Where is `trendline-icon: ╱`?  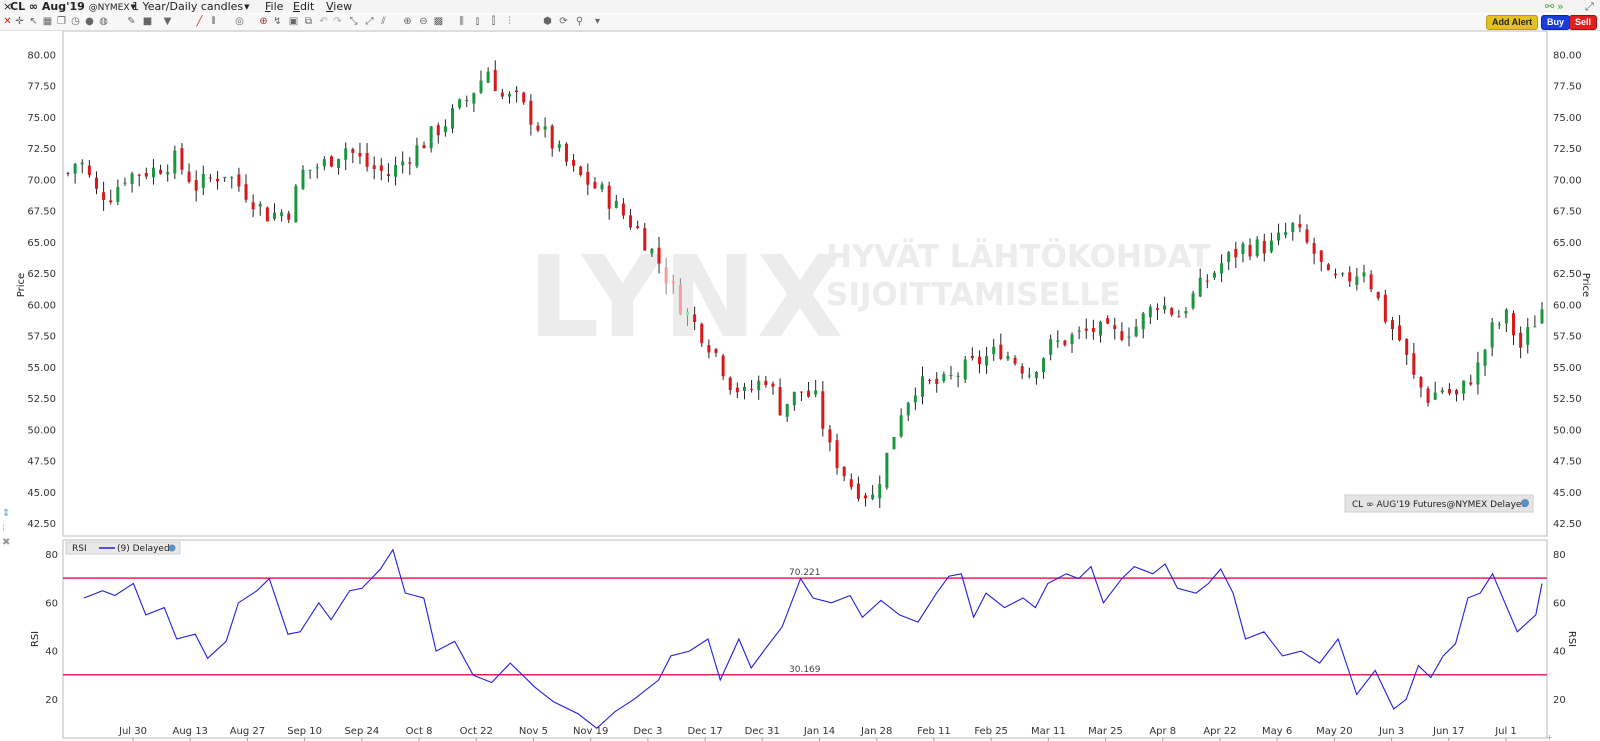
trendline-icon: ╱ is located at coordinates (199, 21).